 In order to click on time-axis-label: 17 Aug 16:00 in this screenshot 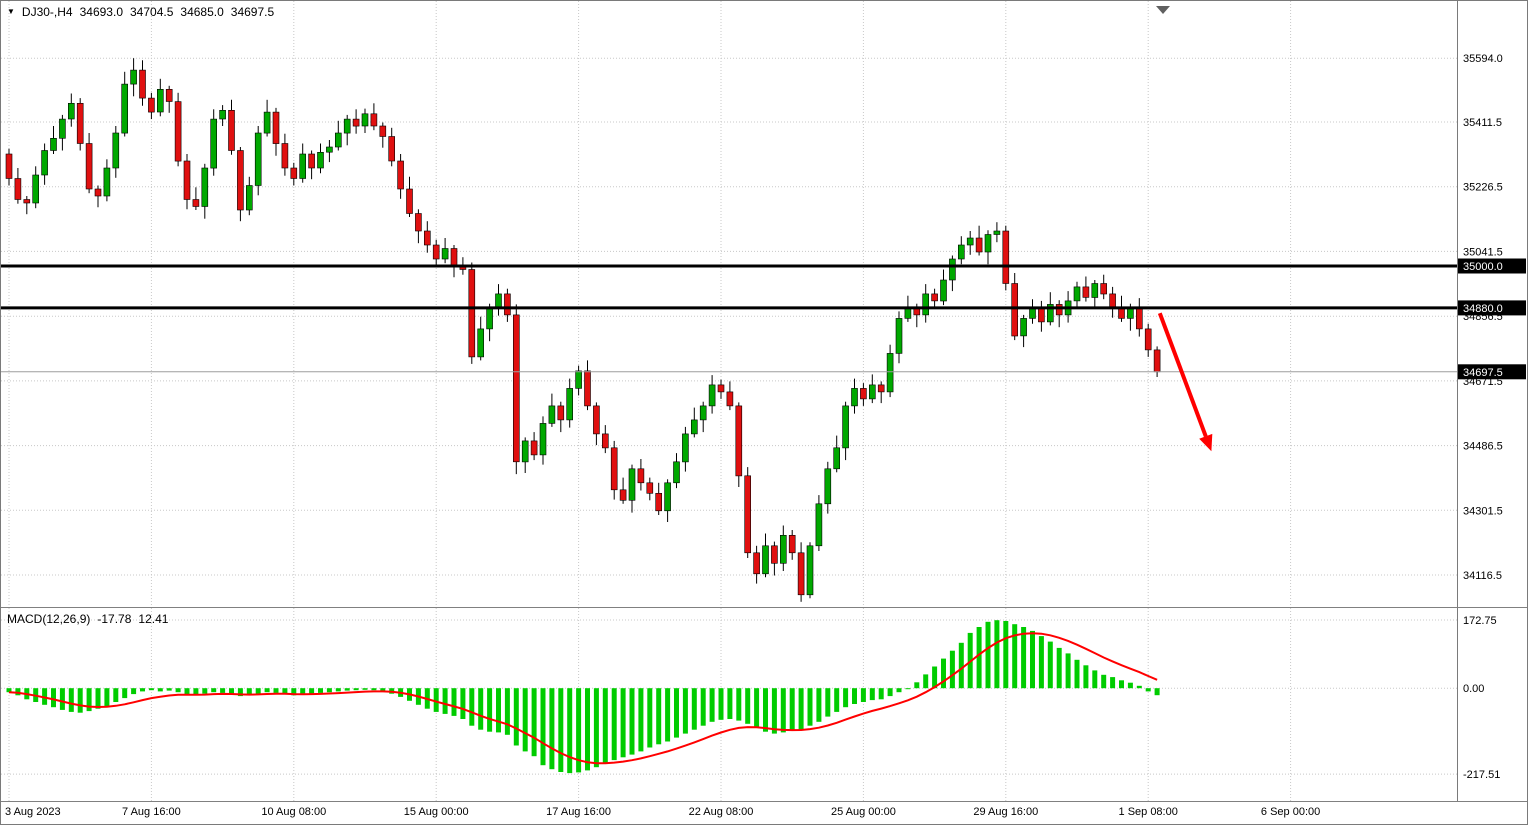, I will do `click(579, 812)`.